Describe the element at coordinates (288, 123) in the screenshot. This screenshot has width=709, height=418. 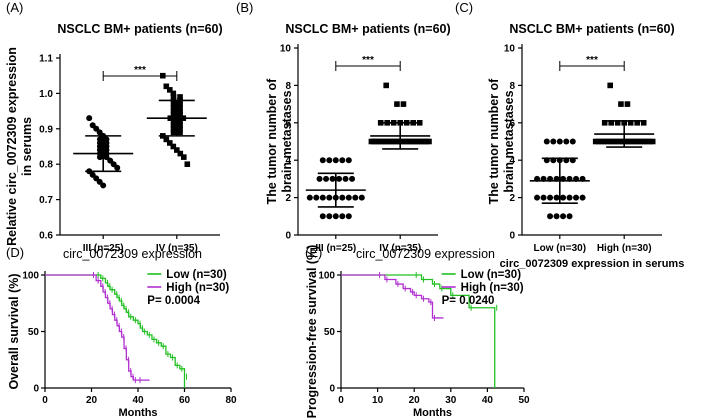
I see `y-tick-label: 6` at that location.